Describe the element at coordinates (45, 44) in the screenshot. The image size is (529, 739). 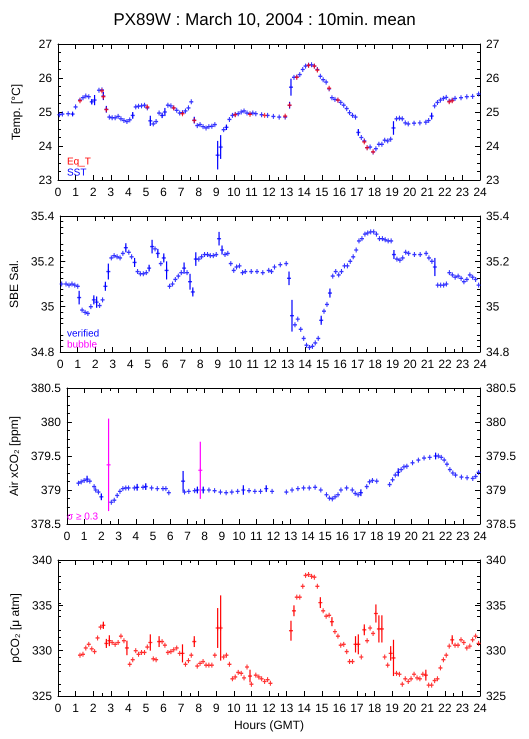
I see `y-tick-label: 27` at that location.